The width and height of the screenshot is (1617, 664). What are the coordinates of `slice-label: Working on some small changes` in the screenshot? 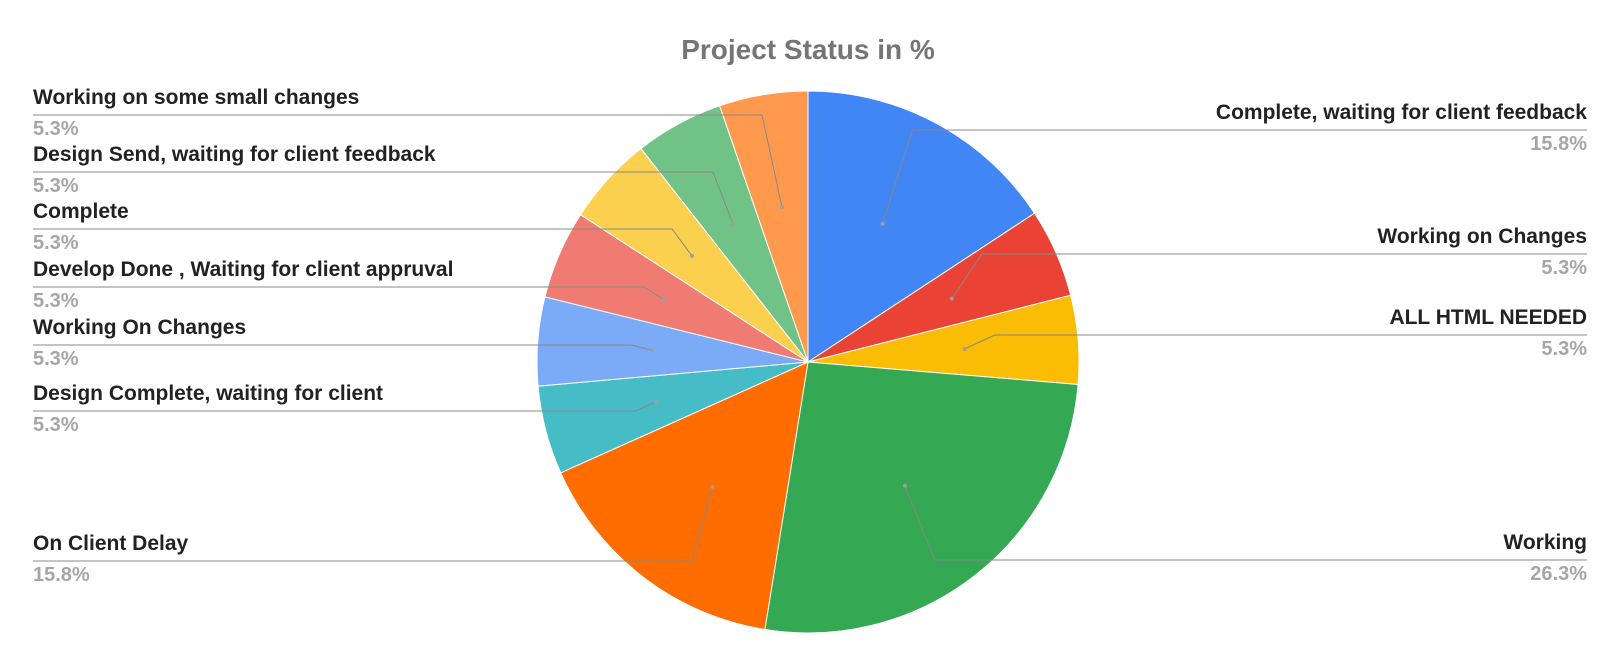 It's located at (196, 97).